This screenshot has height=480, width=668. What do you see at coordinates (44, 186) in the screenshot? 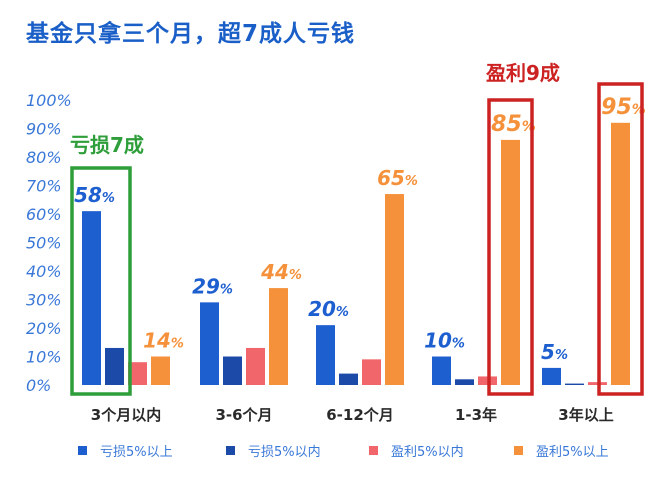
I see `y-tick-label: 70%` at bounding box center [44, 186].